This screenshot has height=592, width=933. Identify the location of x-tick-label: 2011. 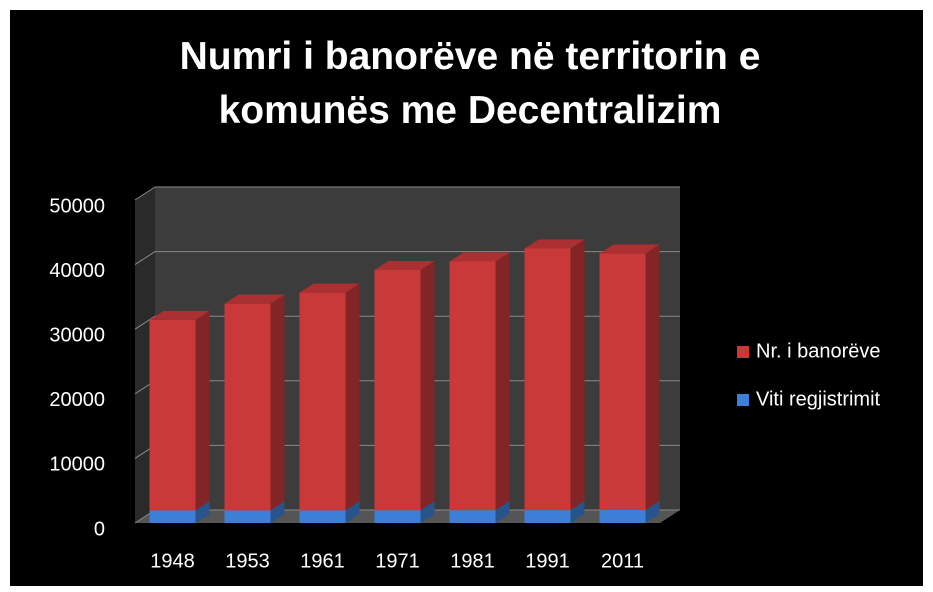
(622, 561).